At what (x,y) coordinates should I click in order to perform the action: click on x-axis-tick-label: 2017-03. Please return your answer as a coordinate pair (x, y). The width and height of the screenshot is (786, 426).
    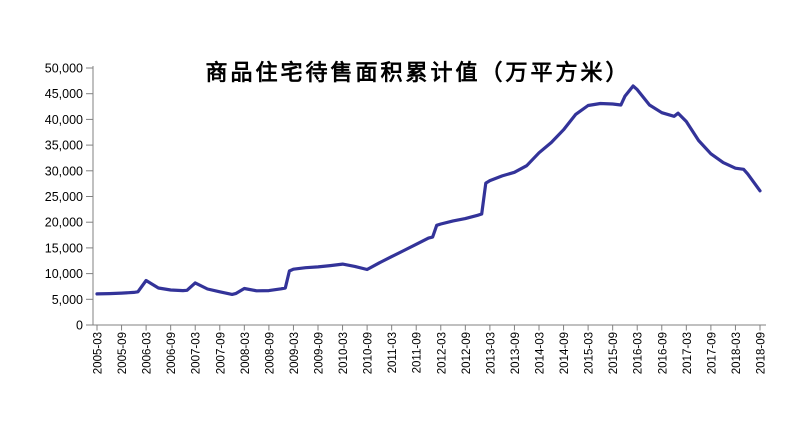
    Looking at the image, I should click on (688, 353).